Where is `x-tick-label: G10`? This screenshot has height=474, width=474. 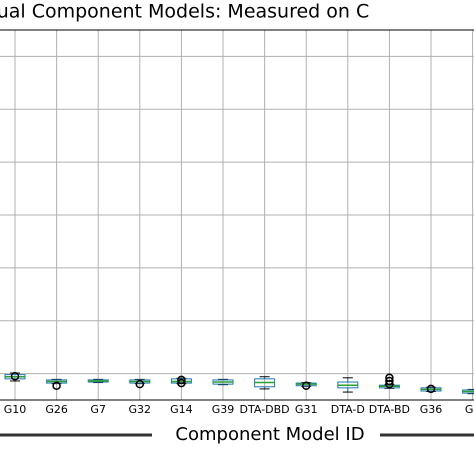 x-tick-label: G10 is located at coordinates (15, 409).